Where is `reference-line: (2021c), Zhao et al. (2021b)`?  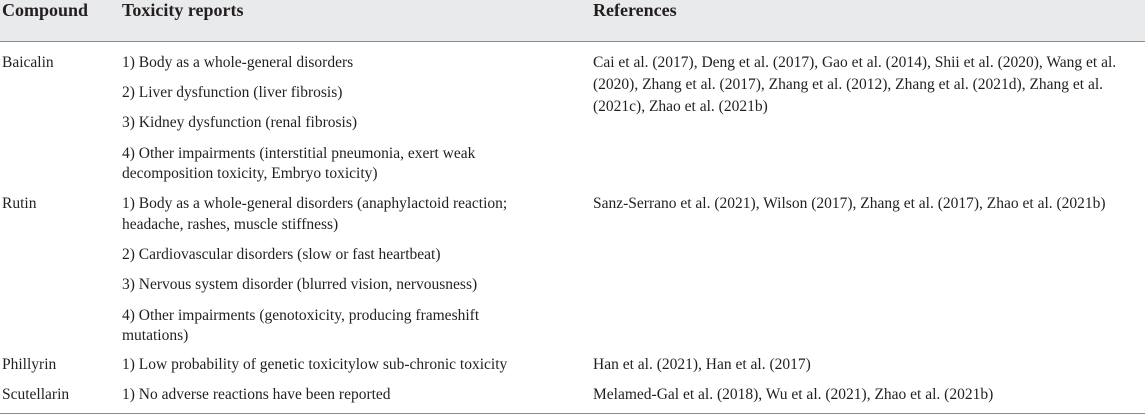 reference-line: (2021c), Zhao et al. (2021b) is located at coordinates (680, 106).